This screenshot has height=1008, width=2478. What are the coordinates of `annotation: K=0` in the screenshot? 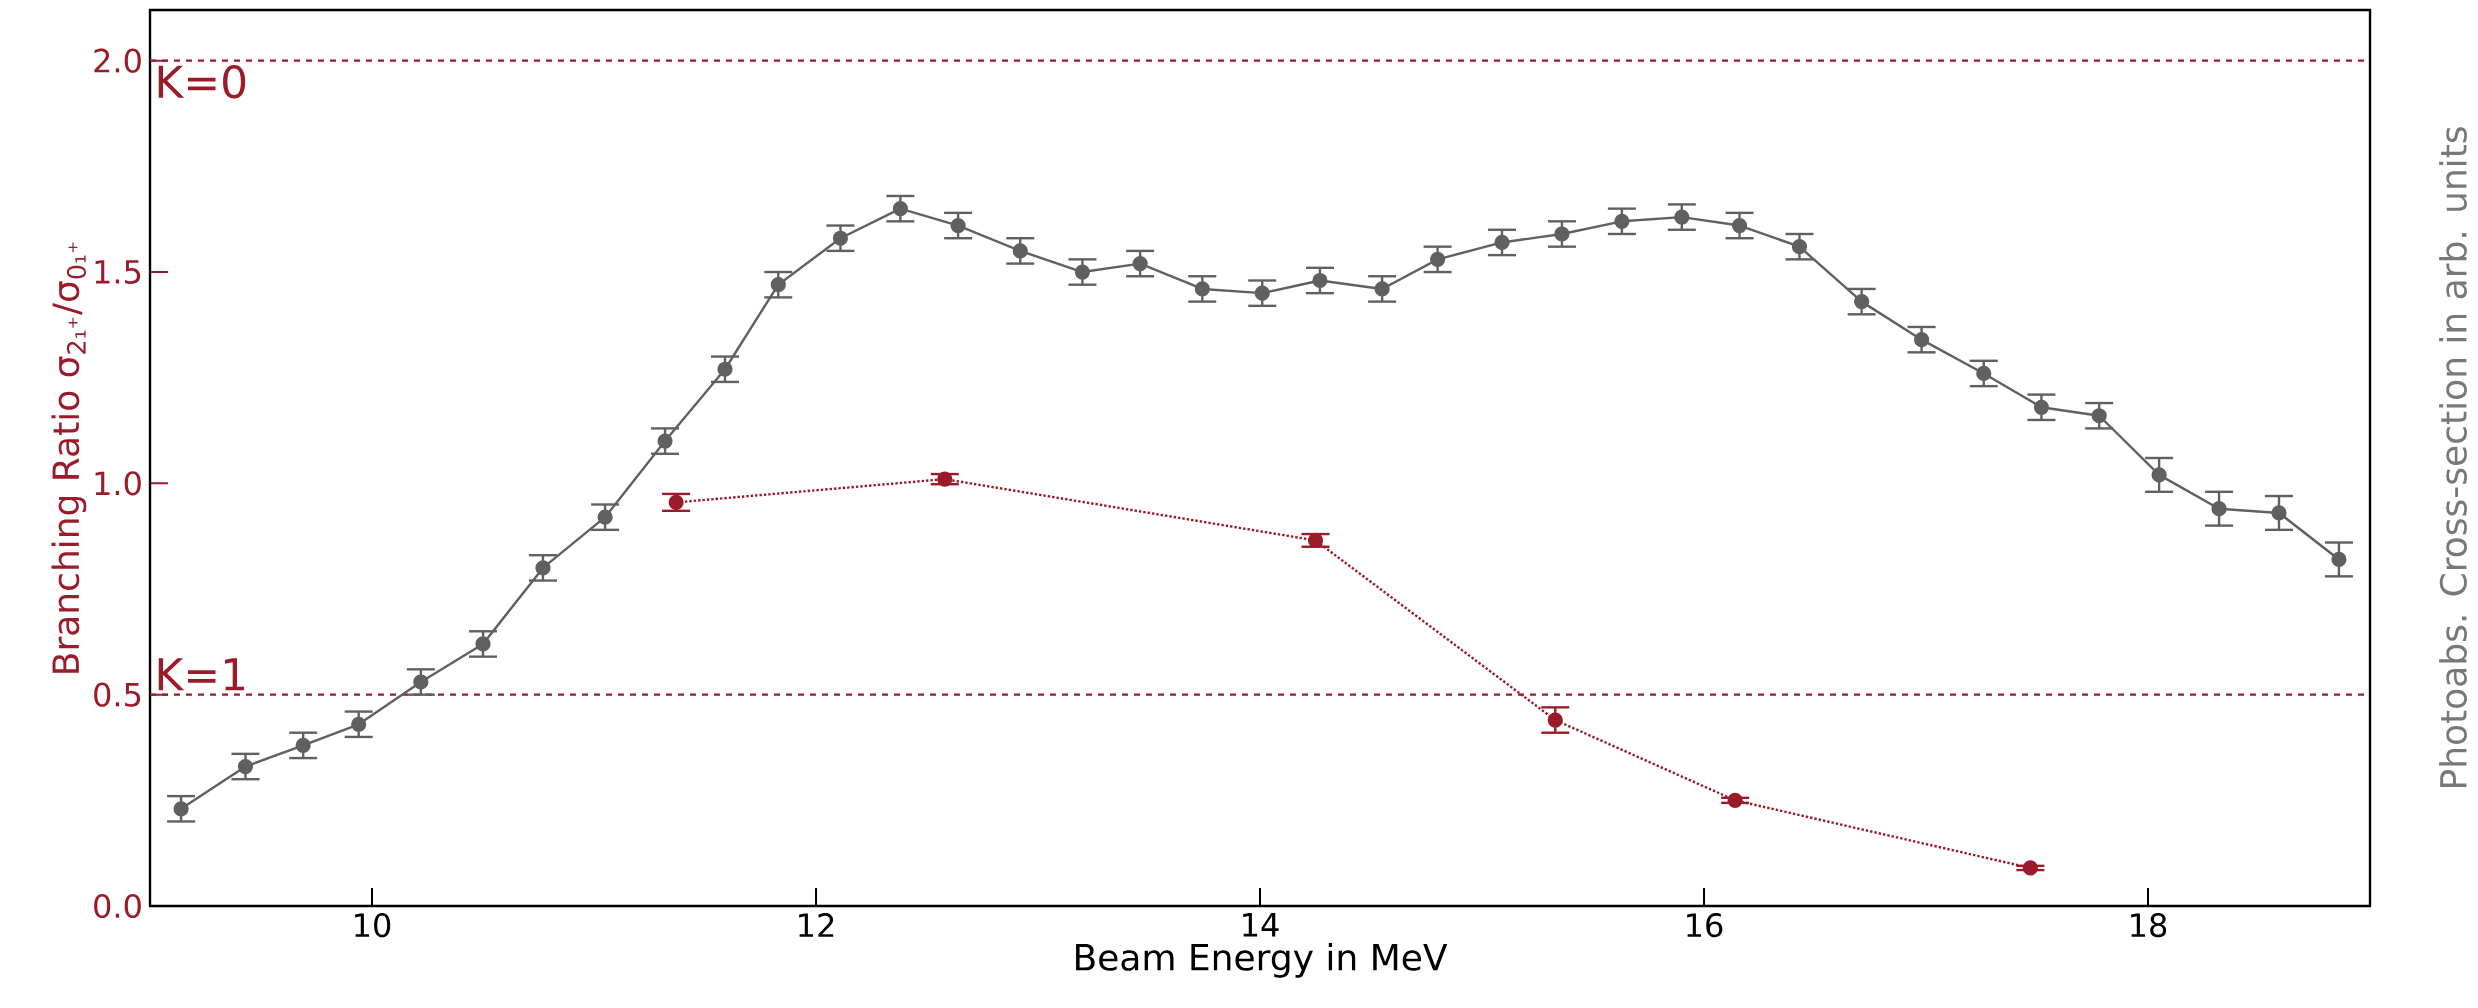 It's located at (202, 82).